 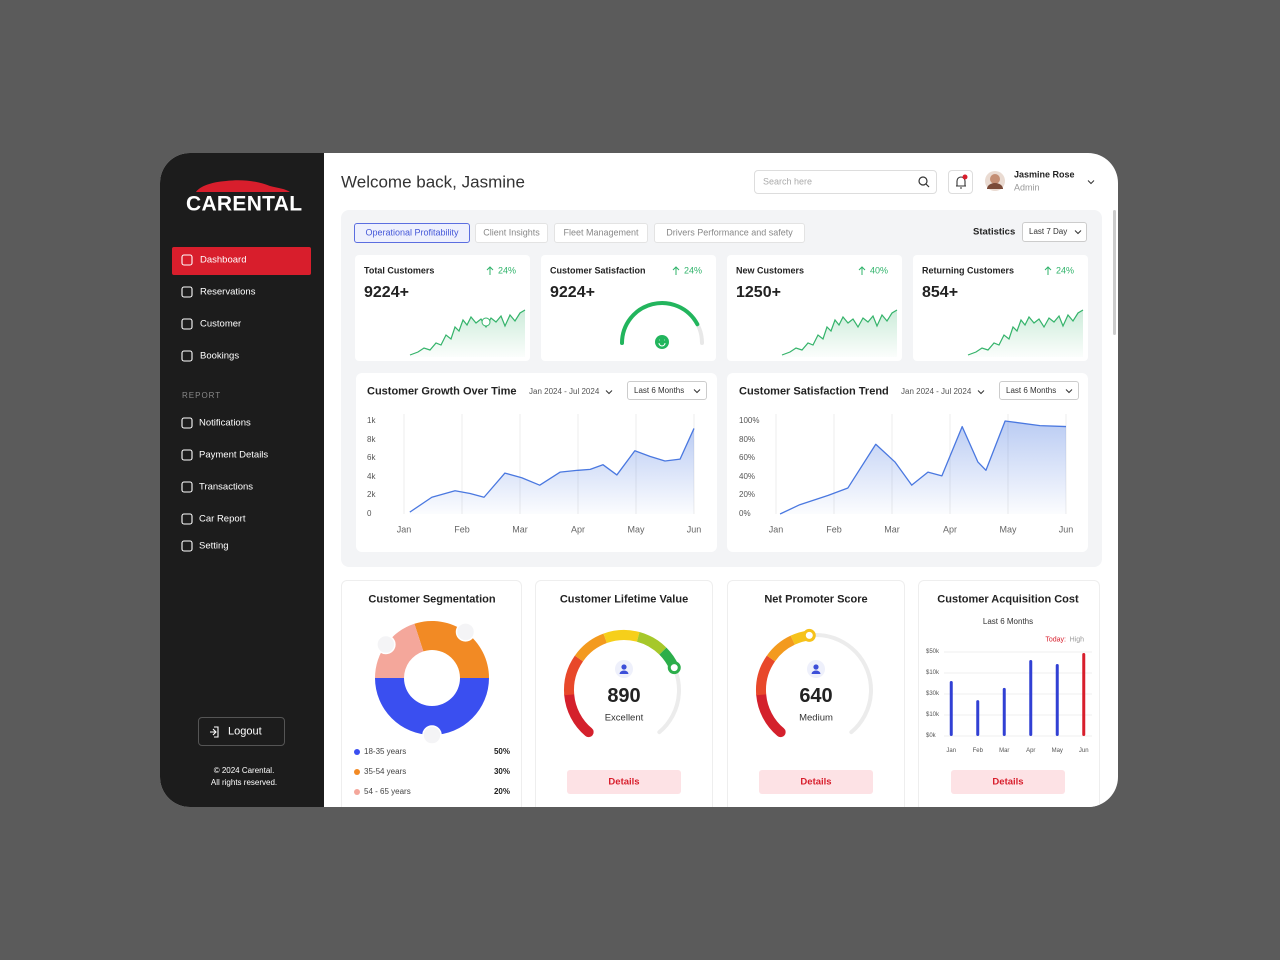 I want to click on y-tick-label: $50k, so click(x=933, y=652).